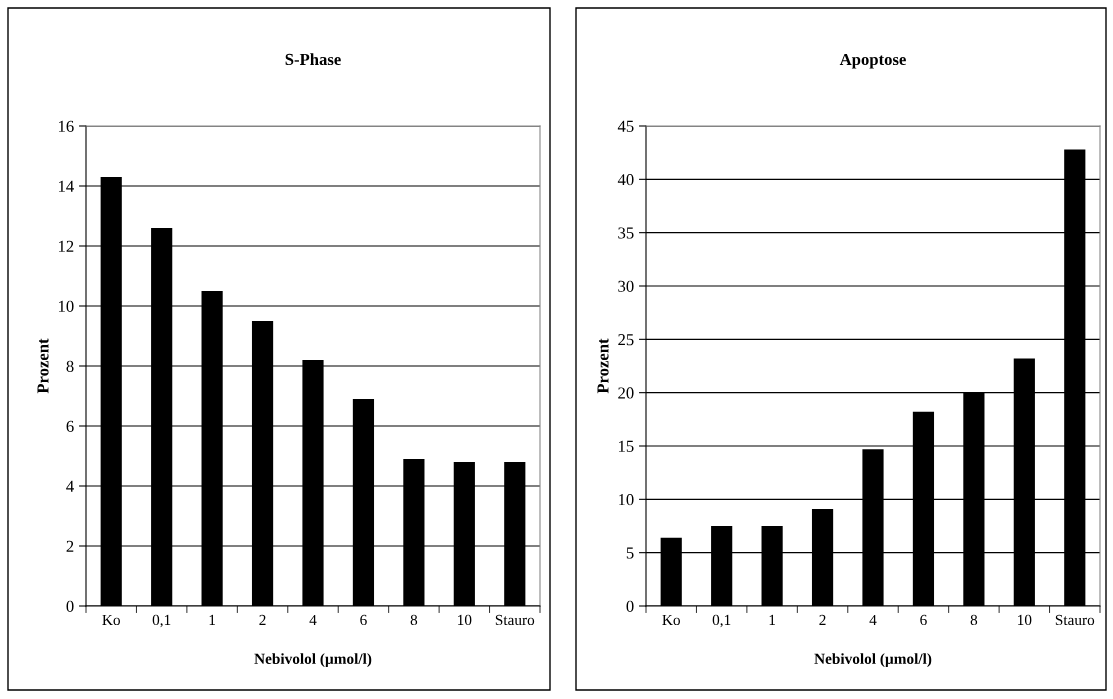  I want to click on y-tick-label: 45, so click(625, 126).